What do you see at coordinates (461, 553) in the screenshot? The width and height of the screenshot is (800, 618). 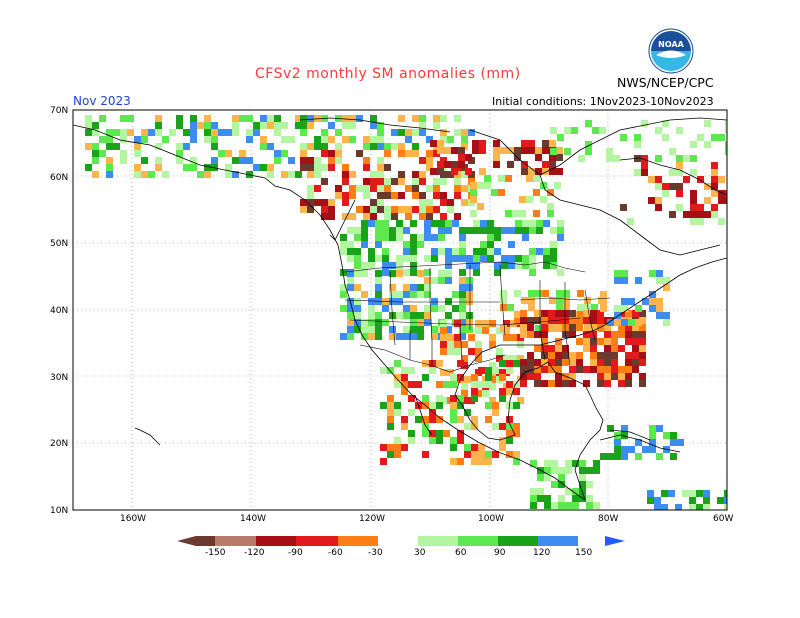 I see `colorbar-label-7: 60` at bounding box center [461, 553].